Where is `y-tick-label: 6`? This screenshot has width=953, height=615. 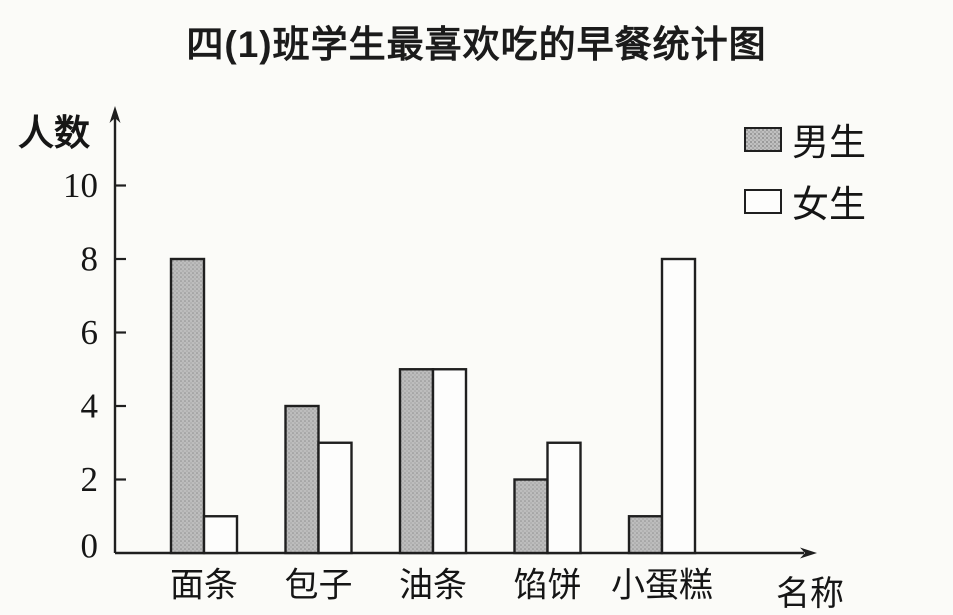
y-tick-label: 6 is located at coordinates (90, 332).